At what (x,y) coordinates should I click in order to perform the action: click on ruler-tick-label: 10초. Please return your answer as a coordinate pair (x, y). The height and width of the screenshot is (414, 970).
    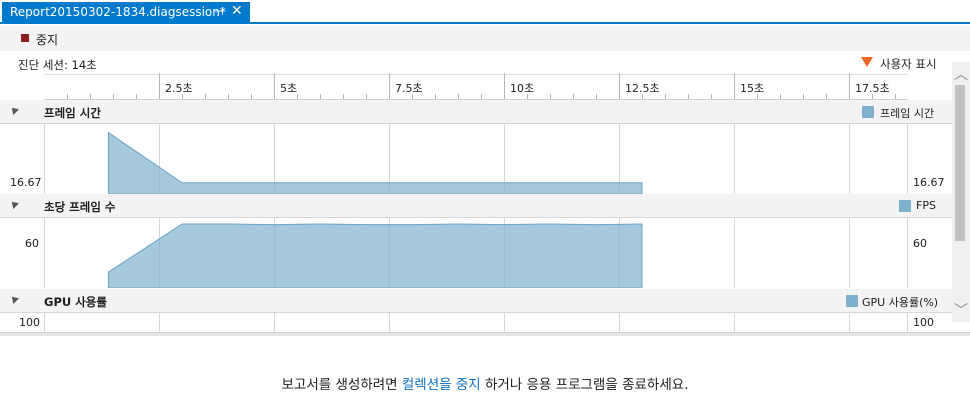
    Looking at the image, I should click on (522, 88).